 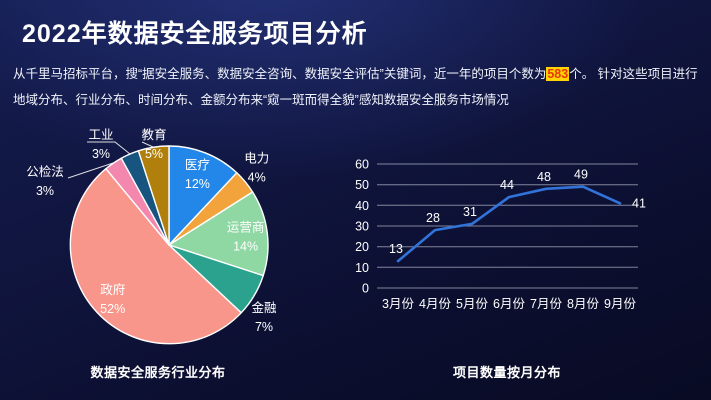 What do you see at coordinates (506, 372) in the screenshot?
I see `line-chart-caption: 项目数量按月分布` at bounding box center [506, 372].